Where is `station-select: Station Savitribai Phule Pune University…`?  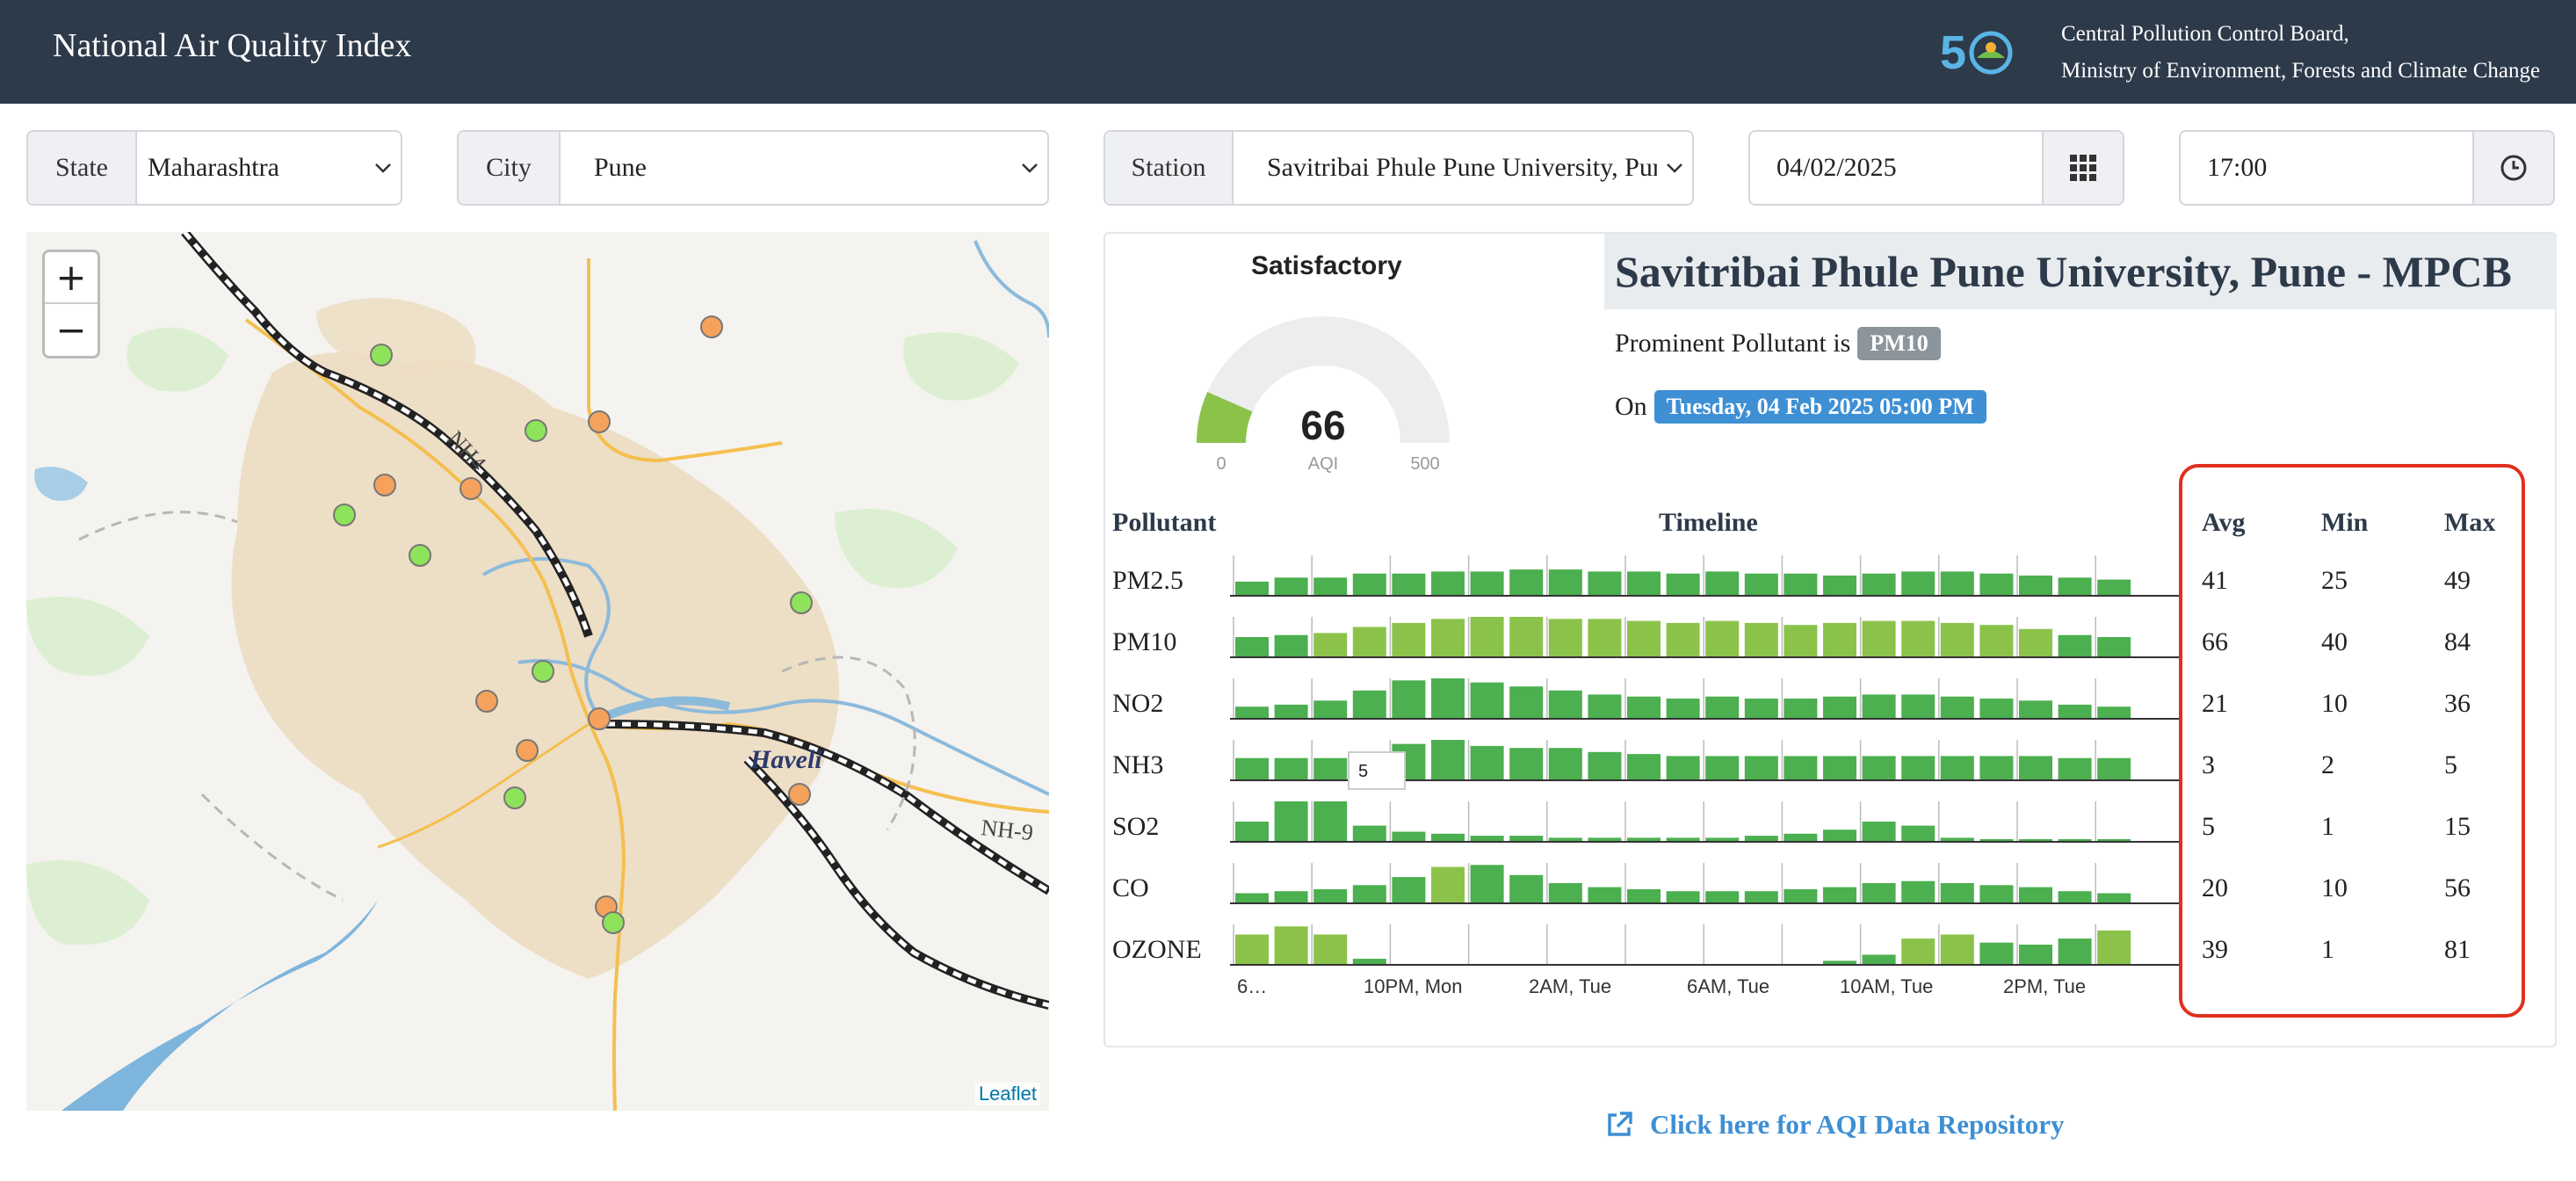 station-select: Station Savitribai Phule Pune University… is located at coordinates (1398, 168).